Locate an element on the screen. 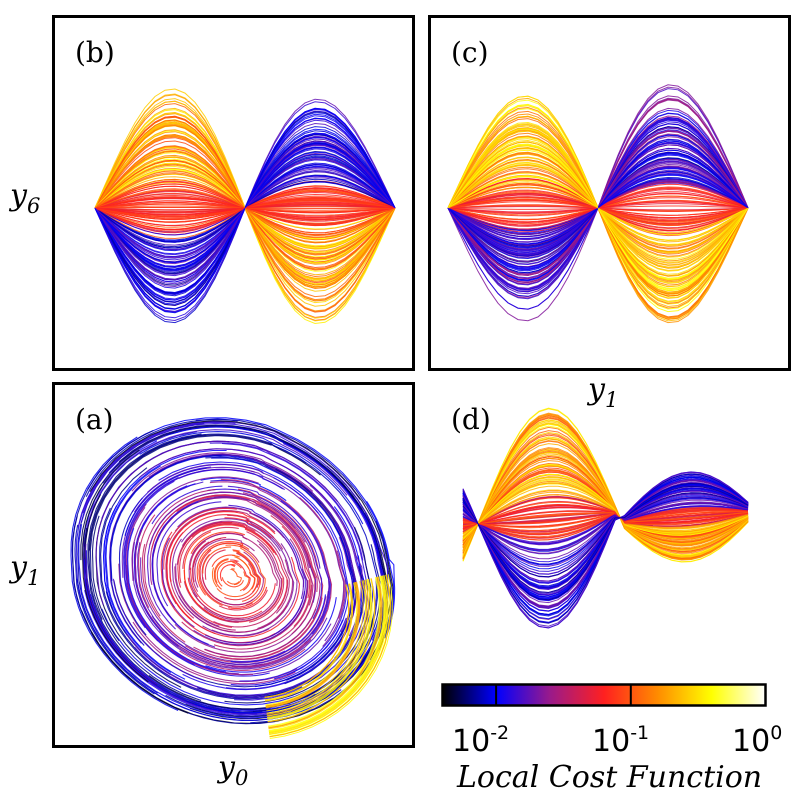 The width and height of the screenshot is (800, 800). panel-d-plot is located at coordinates (605, 518).